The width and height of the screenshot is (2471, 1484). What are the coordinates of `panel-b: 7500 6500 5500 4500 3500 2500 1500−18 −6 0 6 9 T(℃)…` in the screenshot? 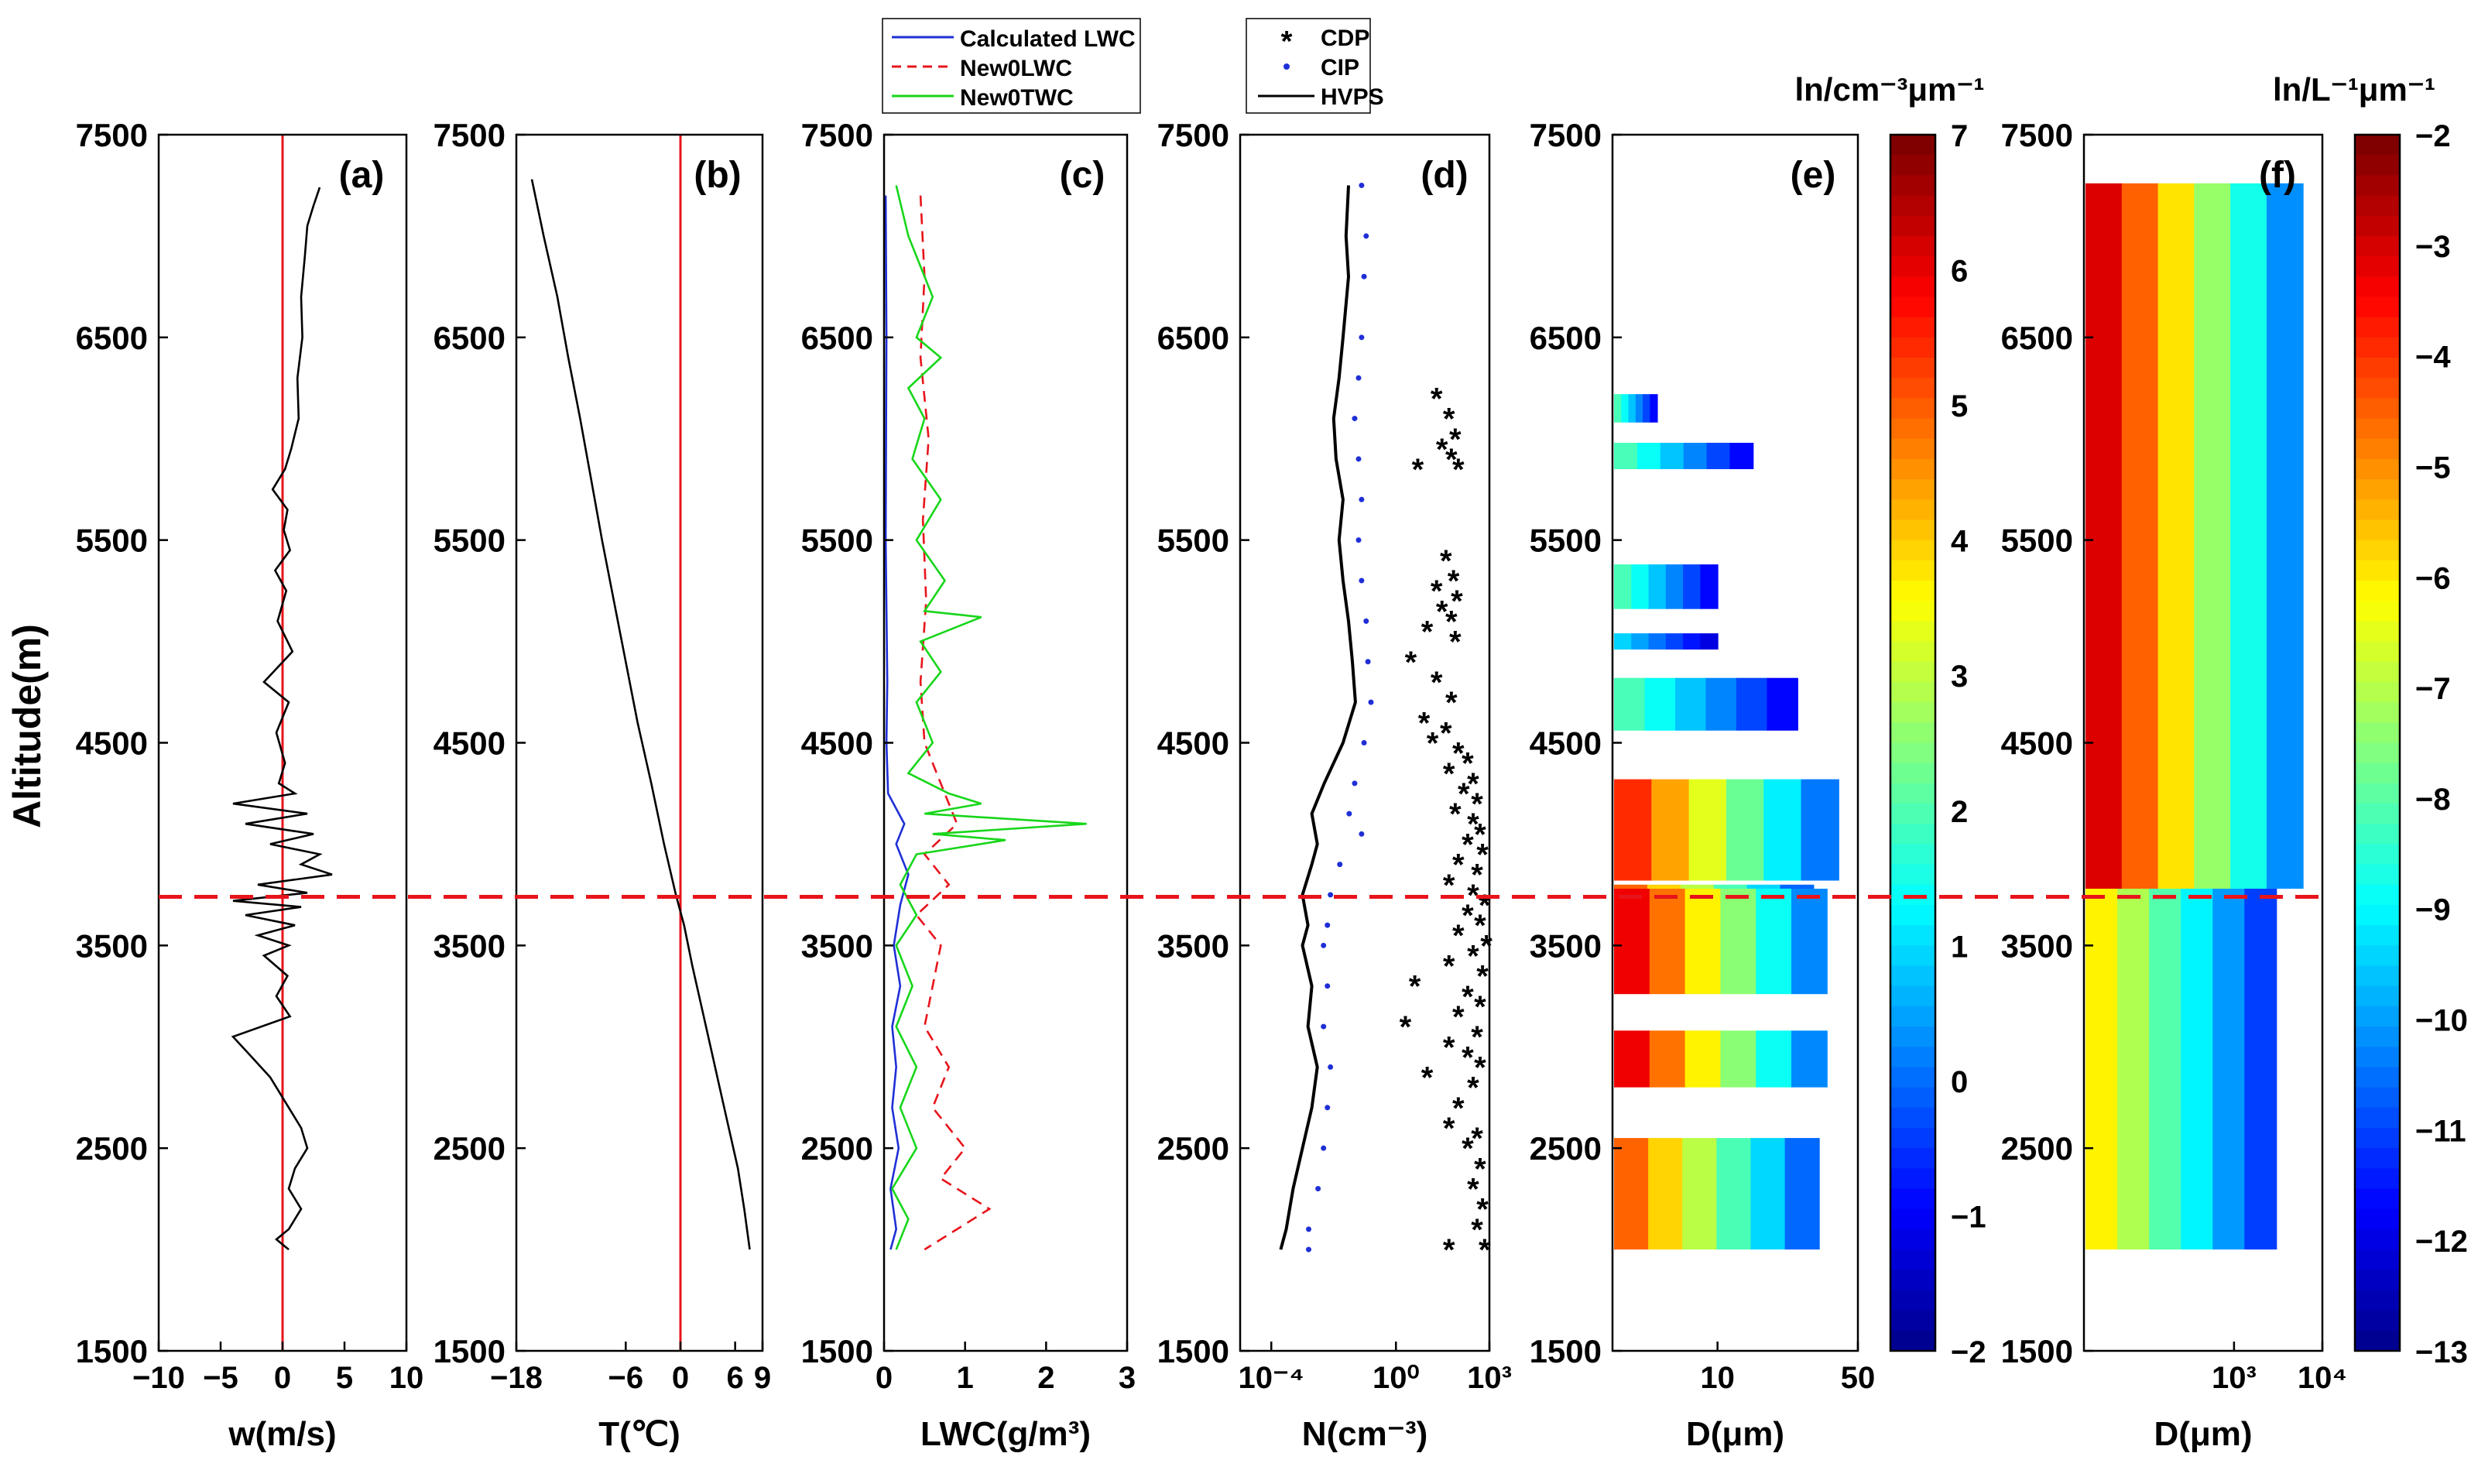 It's located at (603, 785).